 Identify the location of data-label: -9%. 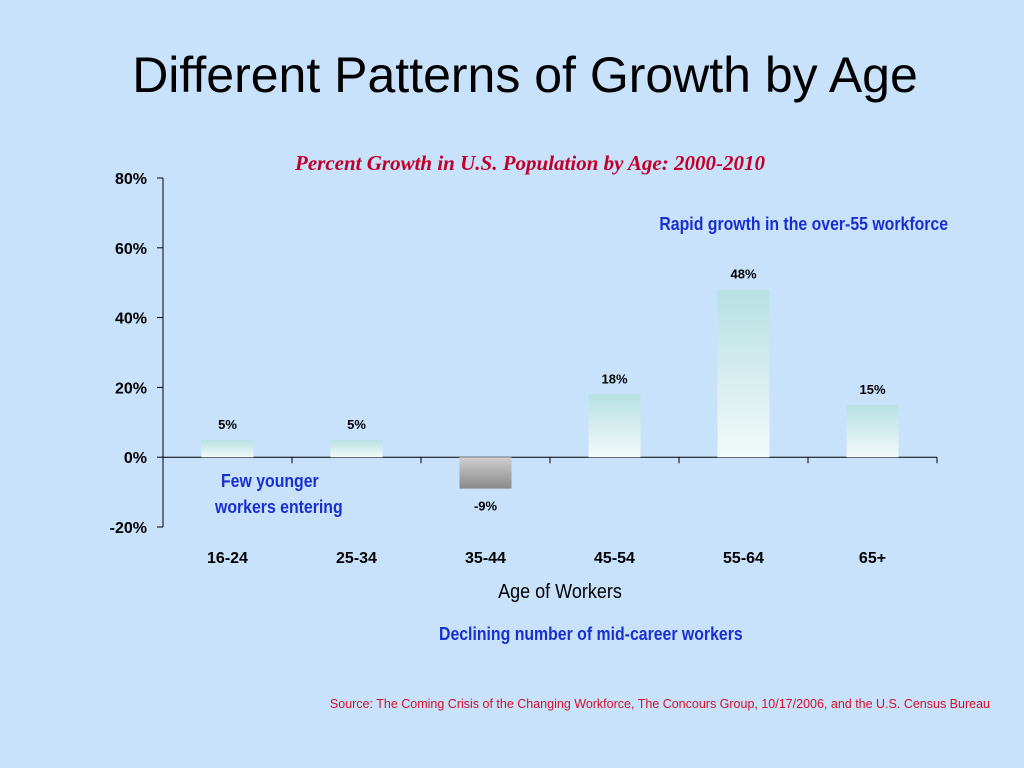
(486, 506).